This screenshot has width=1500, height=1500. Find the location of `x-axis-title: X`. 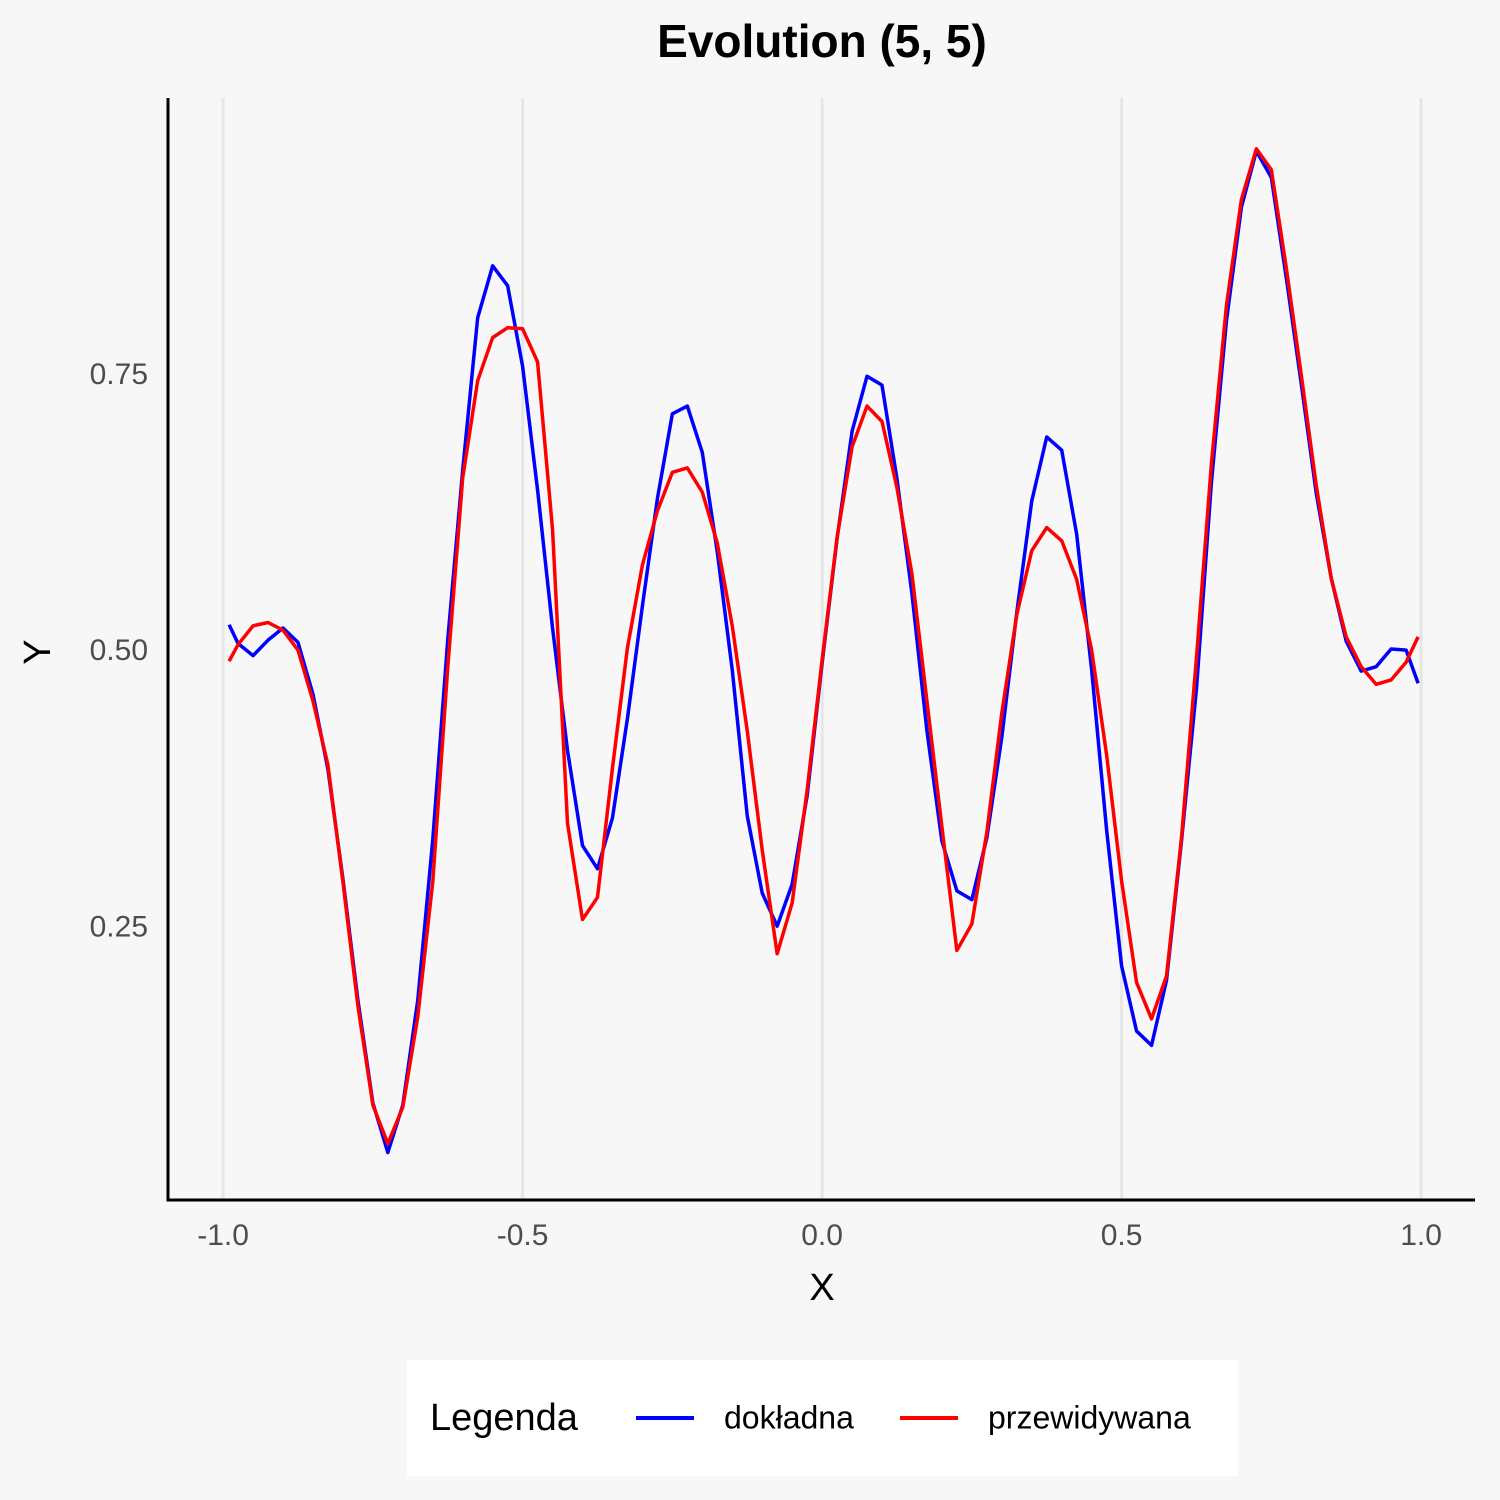

x-axis-title: X is located at coordinates (821, 1288).